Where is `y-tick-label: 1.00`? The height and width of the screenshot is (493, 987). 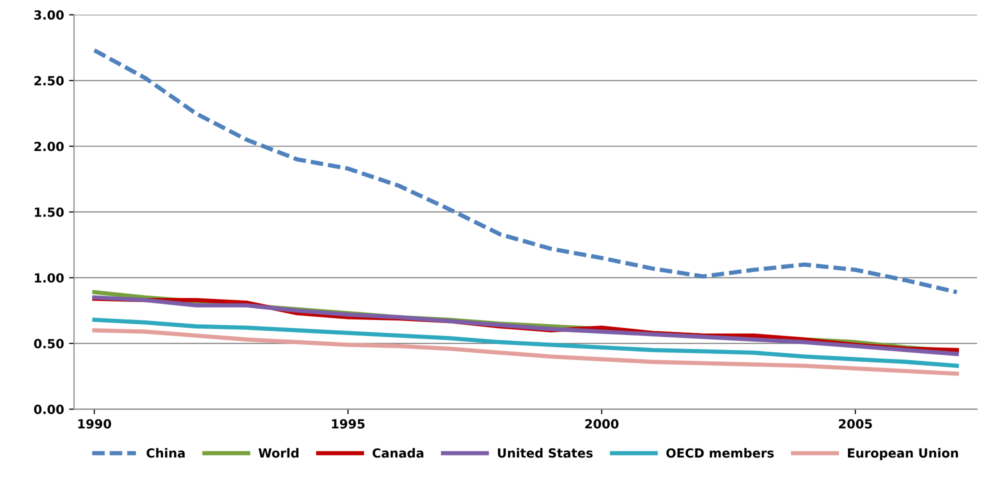
y-tick-label: 1.00 is located at coordinates (49, 278).